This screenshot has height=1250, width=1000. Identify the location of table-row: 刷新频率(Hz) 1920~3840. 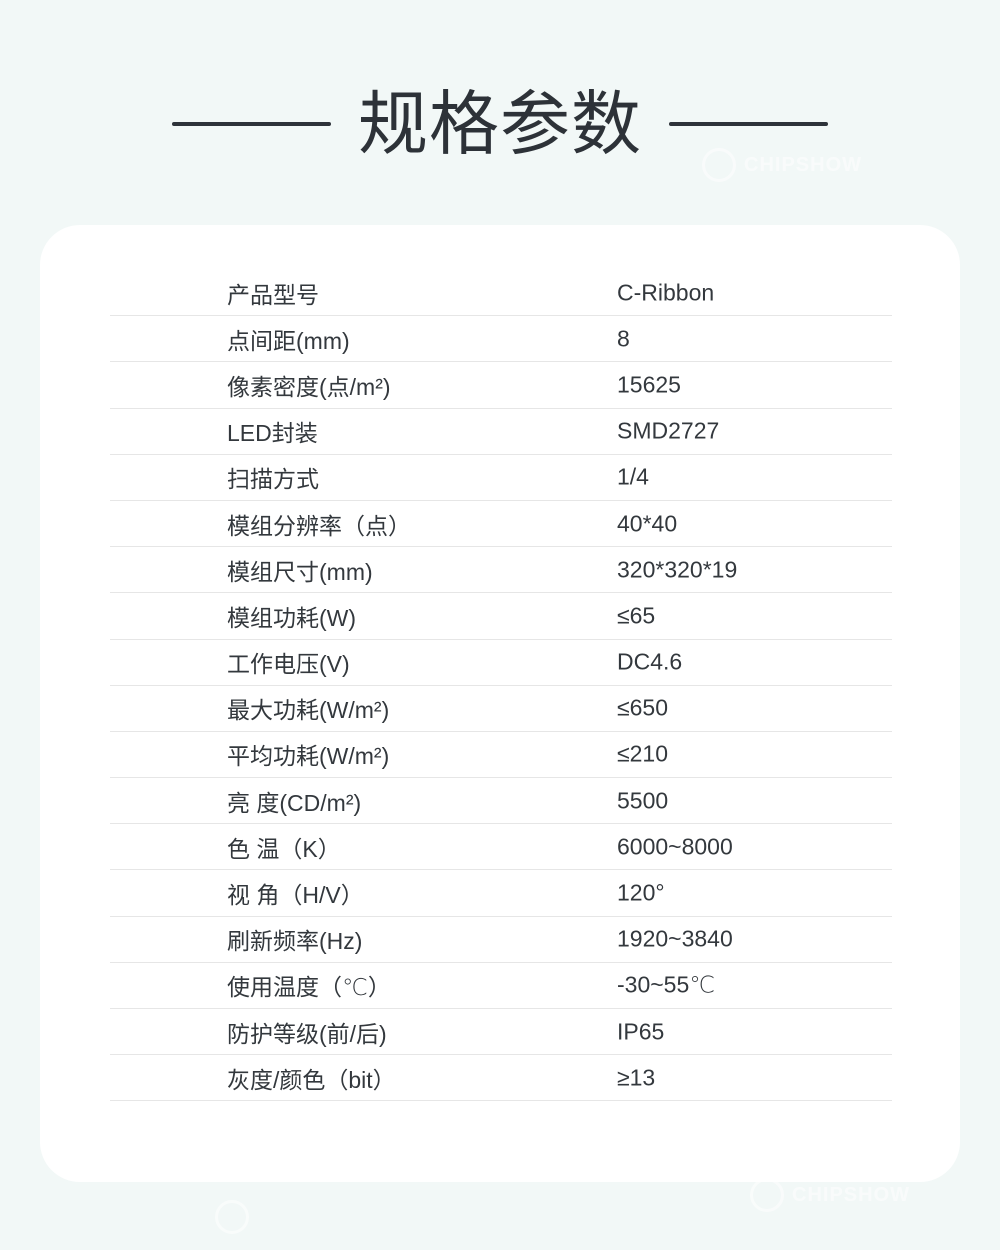
(501, 940).